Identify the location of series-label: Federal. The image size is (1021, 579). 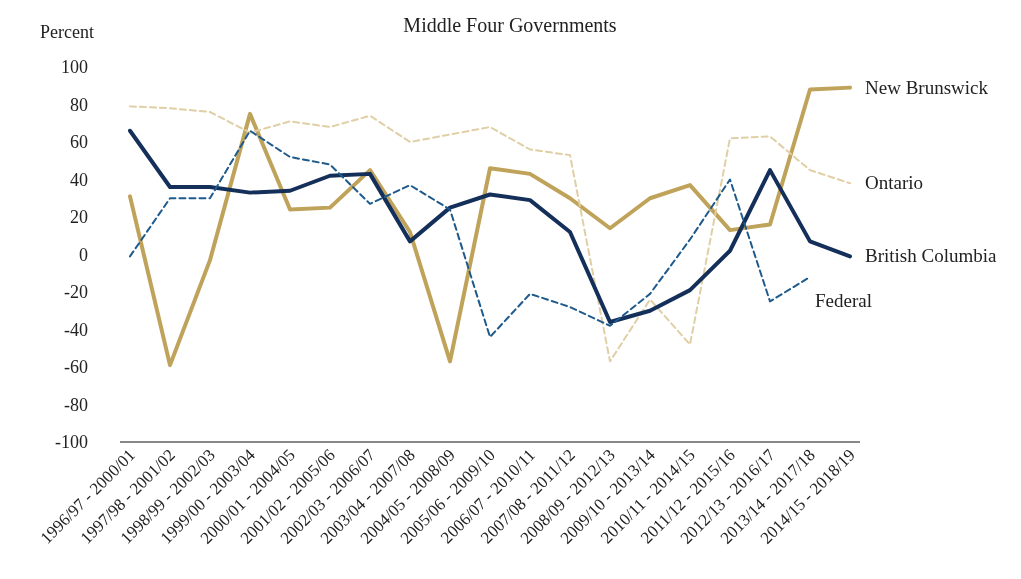
(843, 300).